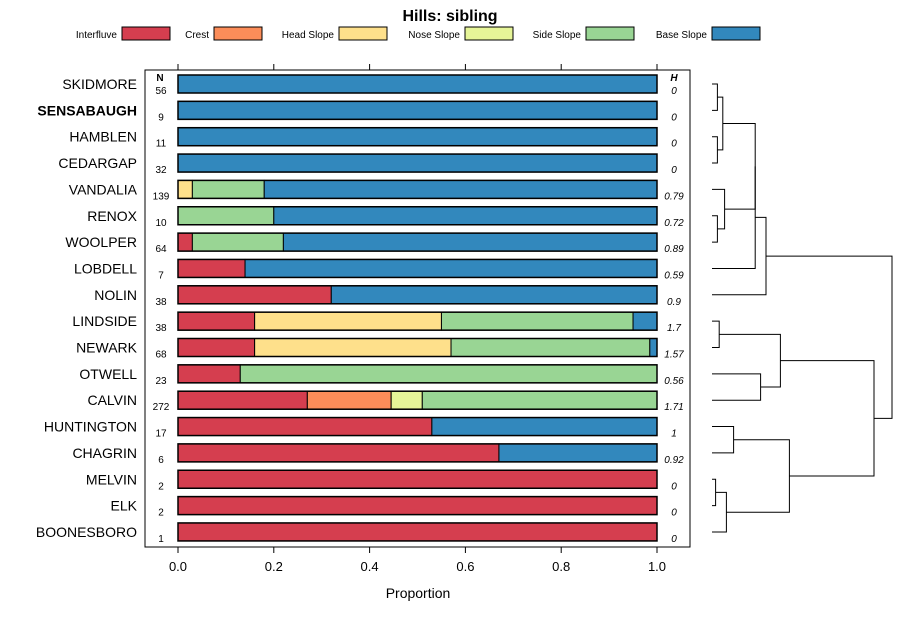 This screenshot has height=620, width=900. I want to click on x-tick-label: 0.2, so click(274, 566).